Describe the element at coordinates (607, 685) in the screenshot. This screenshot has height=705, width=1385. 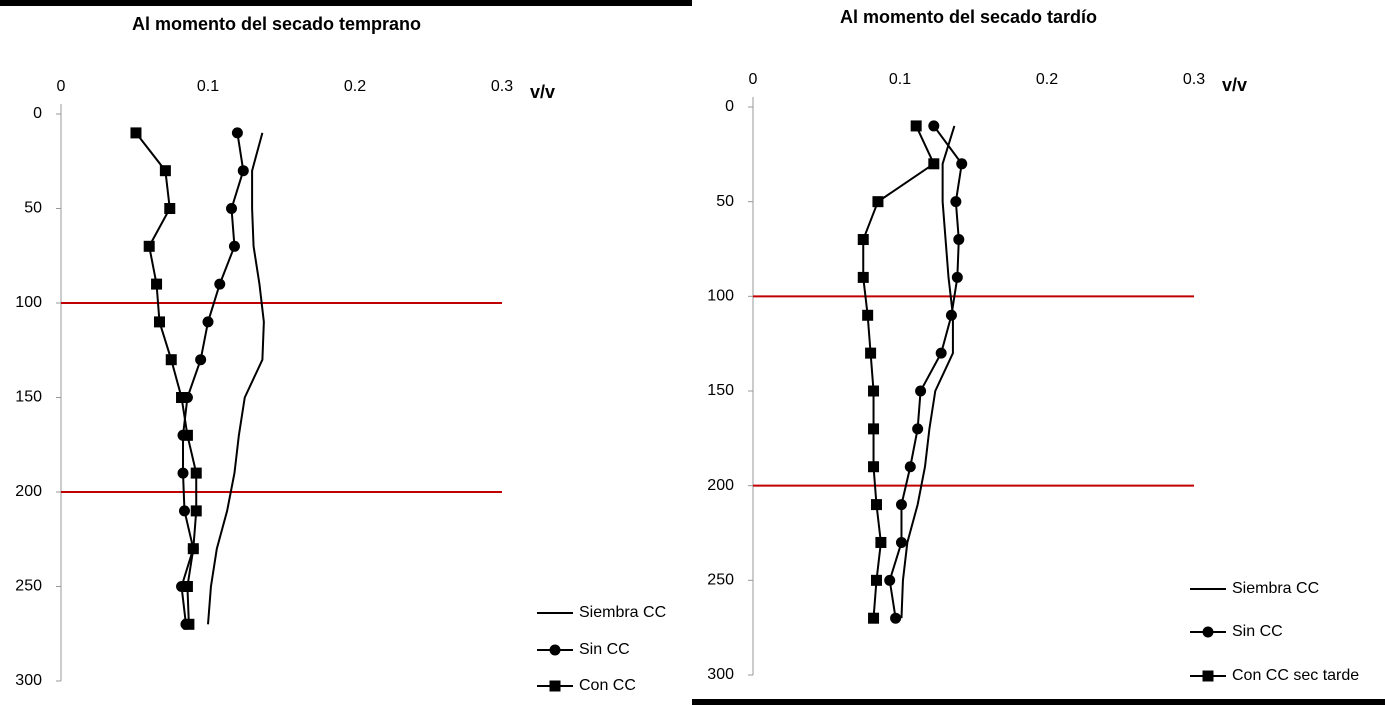
I see `legend-label: Con CC` at that location.